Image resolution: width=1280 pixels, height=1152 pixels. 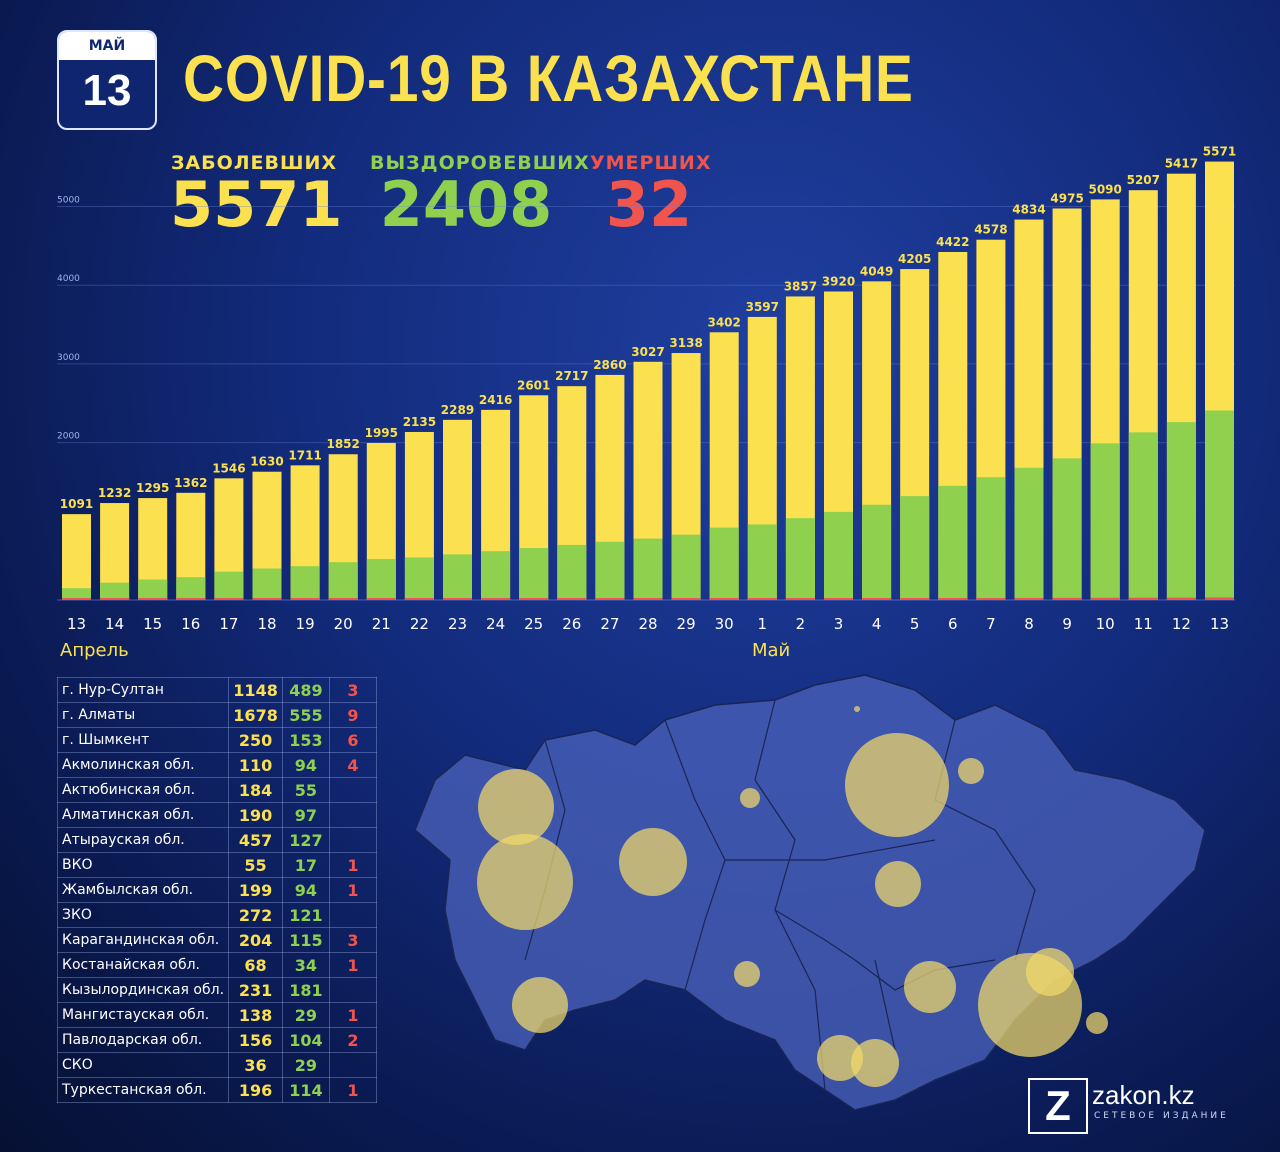 I want to click on region-recovered: 153, so click(x=305, y=740).